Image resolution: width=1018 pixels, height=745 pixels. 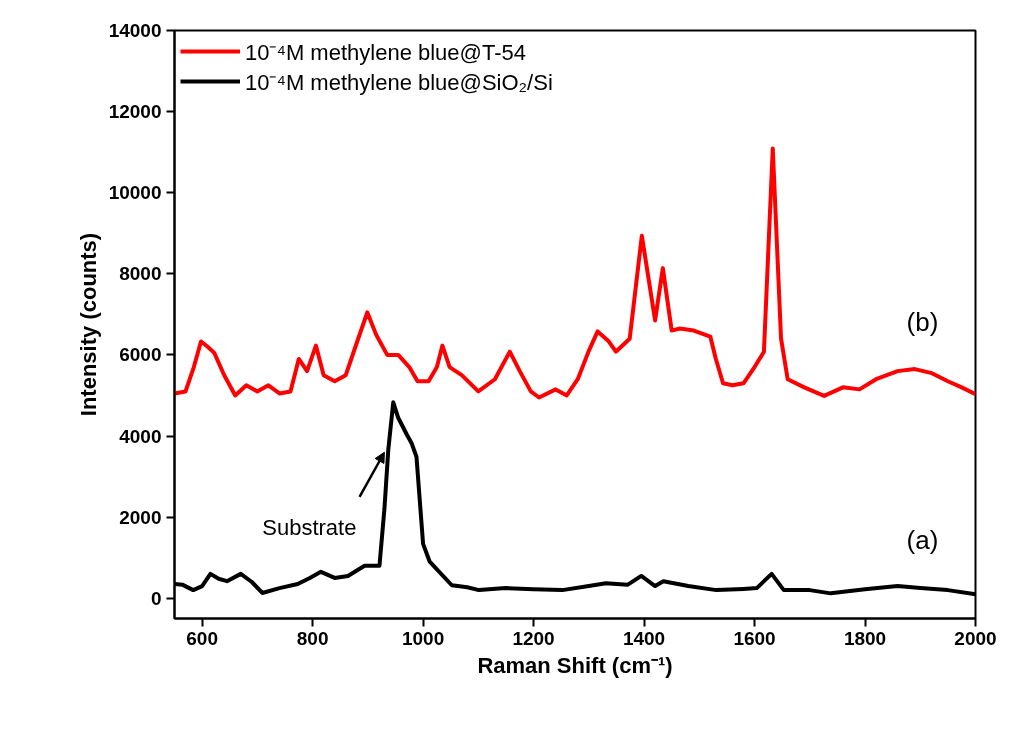 I want to click on annotation: Substrate, so click(x=309, y=528).